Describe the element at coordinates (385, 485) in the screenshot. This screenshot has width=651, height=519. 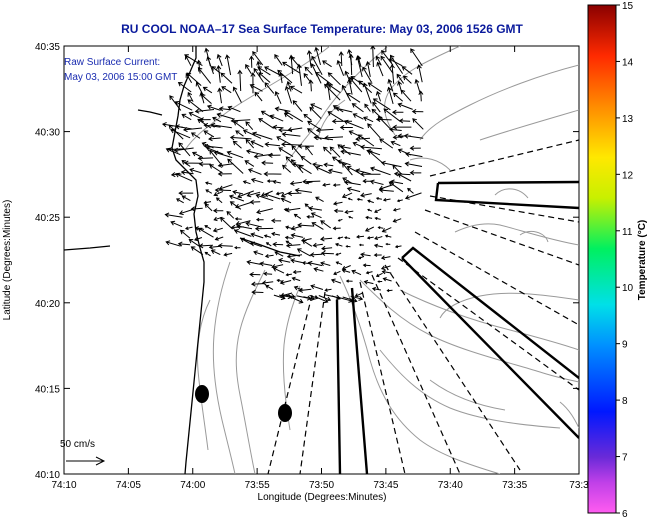
I see `x-tick-label: 73:45` at that location.